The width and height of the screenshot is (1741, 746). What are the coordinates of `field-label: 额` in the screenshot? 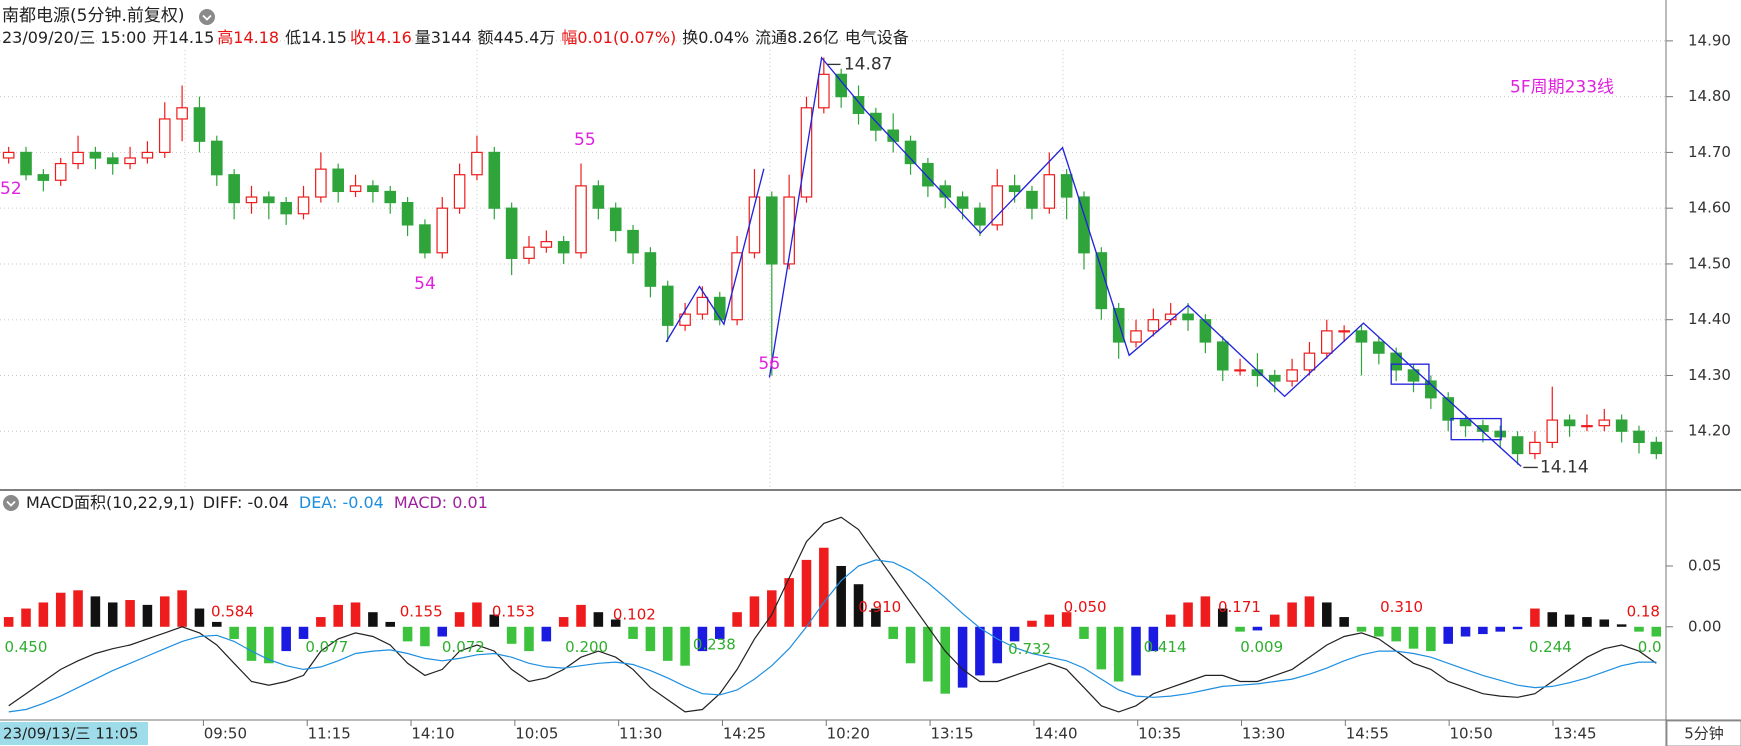 It's located at (486, 37).